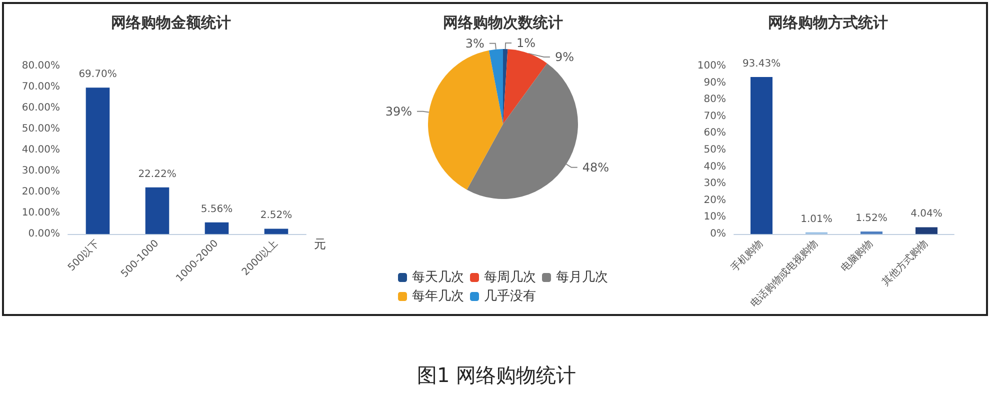 This screenshot has height=401, width=993. I want to click on x-tick-label: 其他方式购物, so click(904, 262).